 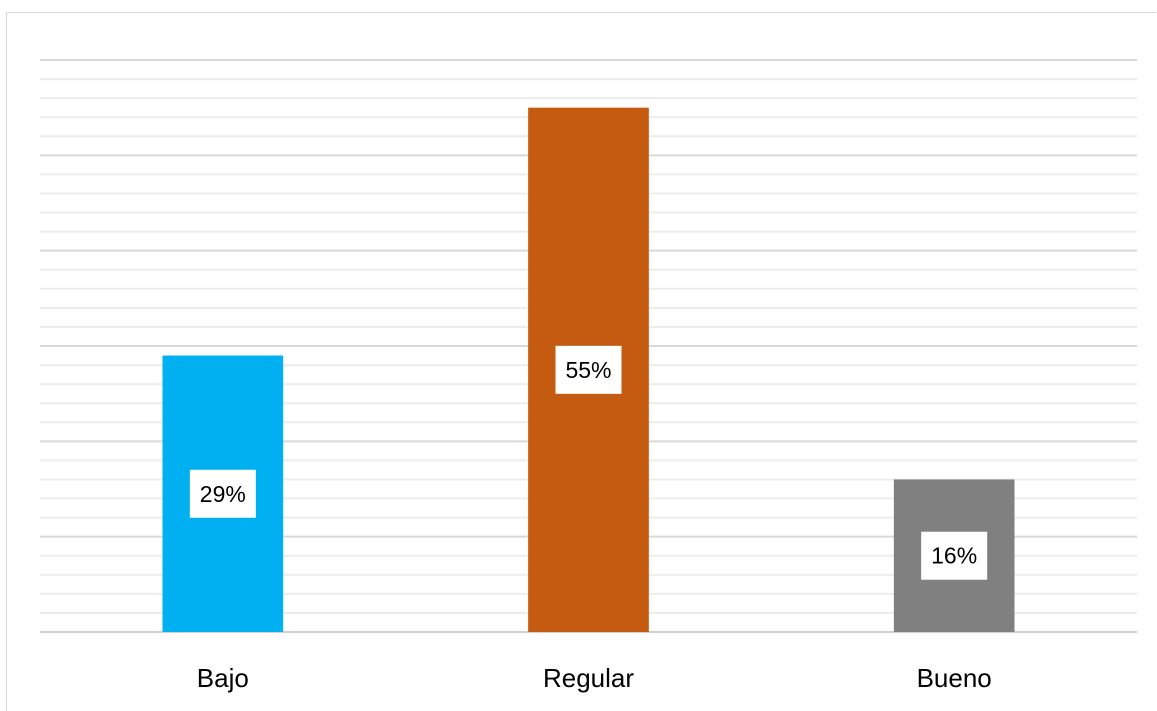 I want to click on data-label: 55%, so click(x=588, y=370).